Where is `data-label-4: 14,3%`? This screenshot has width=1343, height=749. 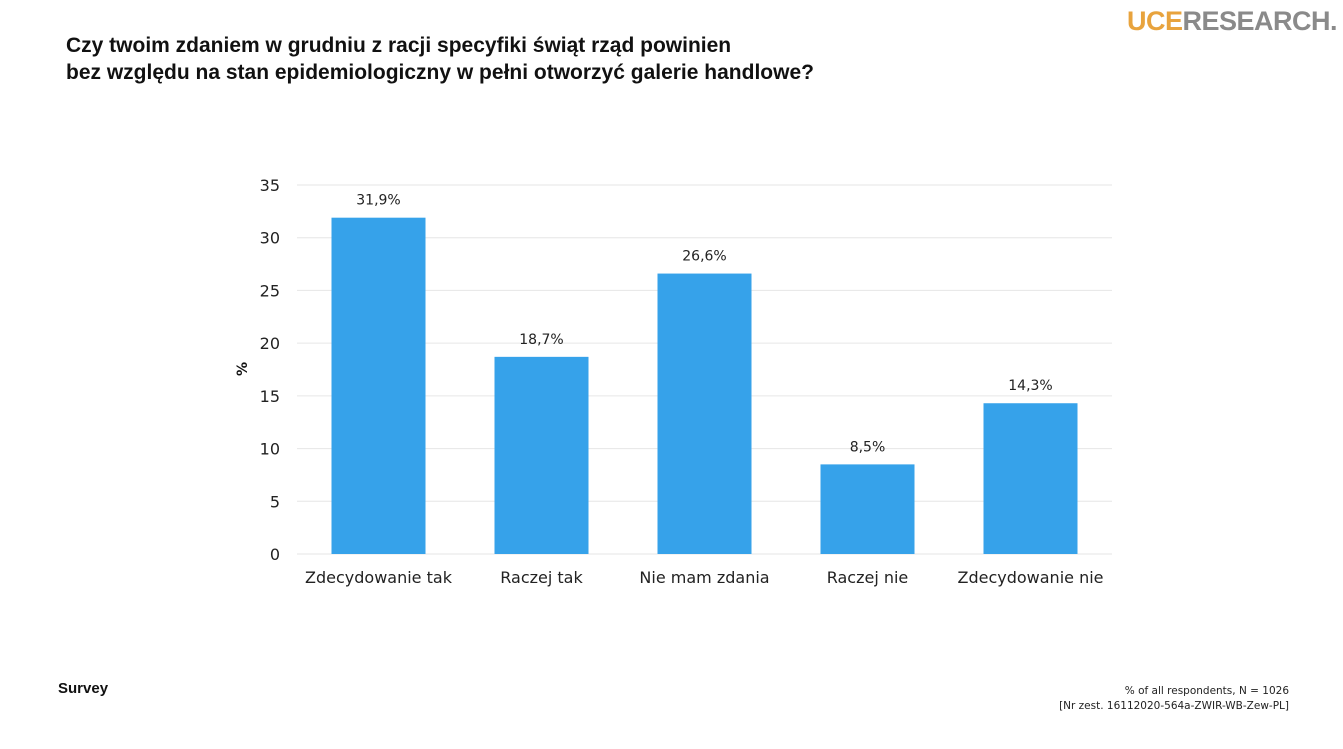 data-label-4: 14,3% is located at coordinates (1030, 386).